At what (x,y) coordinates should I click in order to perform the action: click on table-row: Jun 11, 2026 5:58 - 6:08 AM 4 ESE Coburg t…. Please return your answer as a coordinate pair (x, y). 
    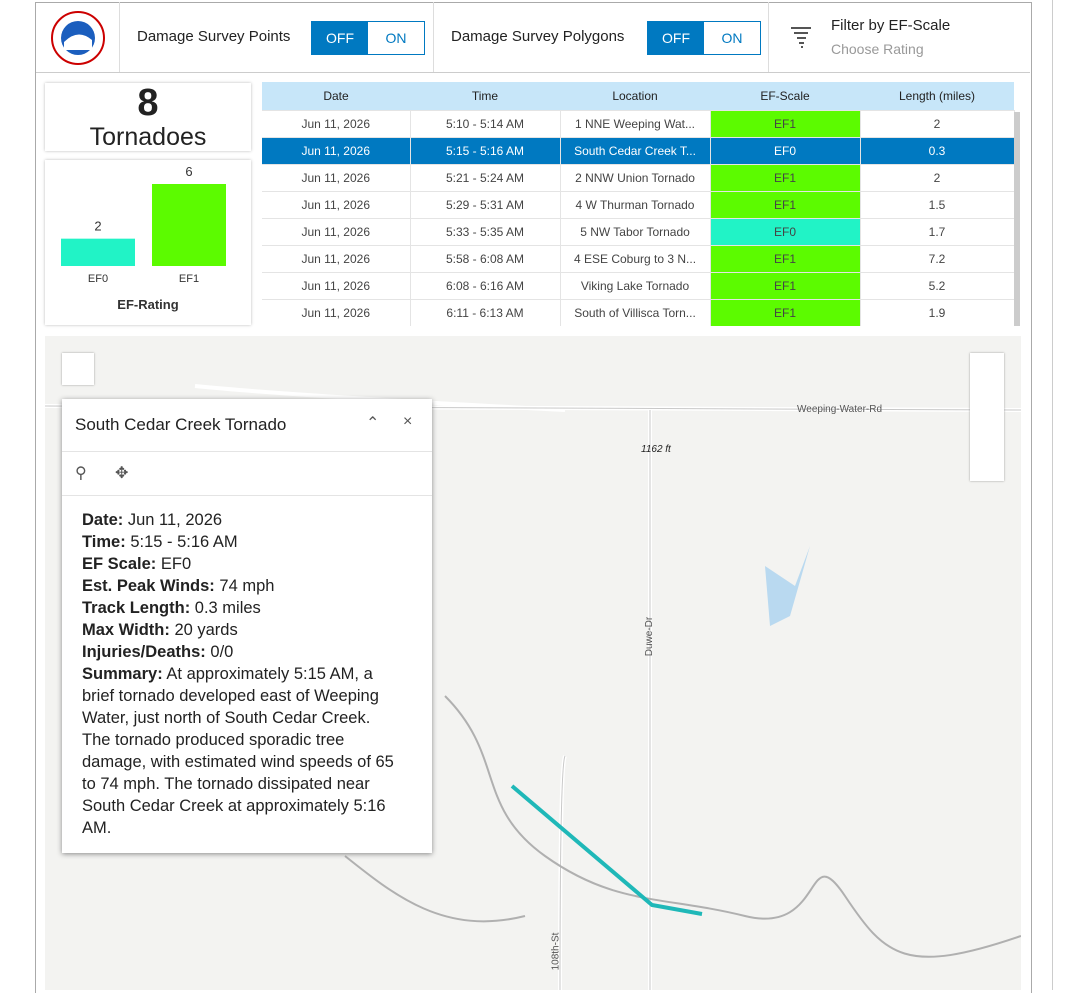
    Looking at the image, I should click on (638, 259).